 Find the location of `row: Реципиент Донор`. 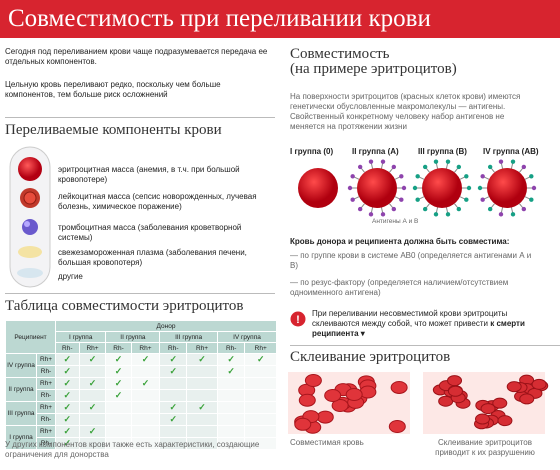

row: Реципиент Донор is located at coordinates (141, 337).